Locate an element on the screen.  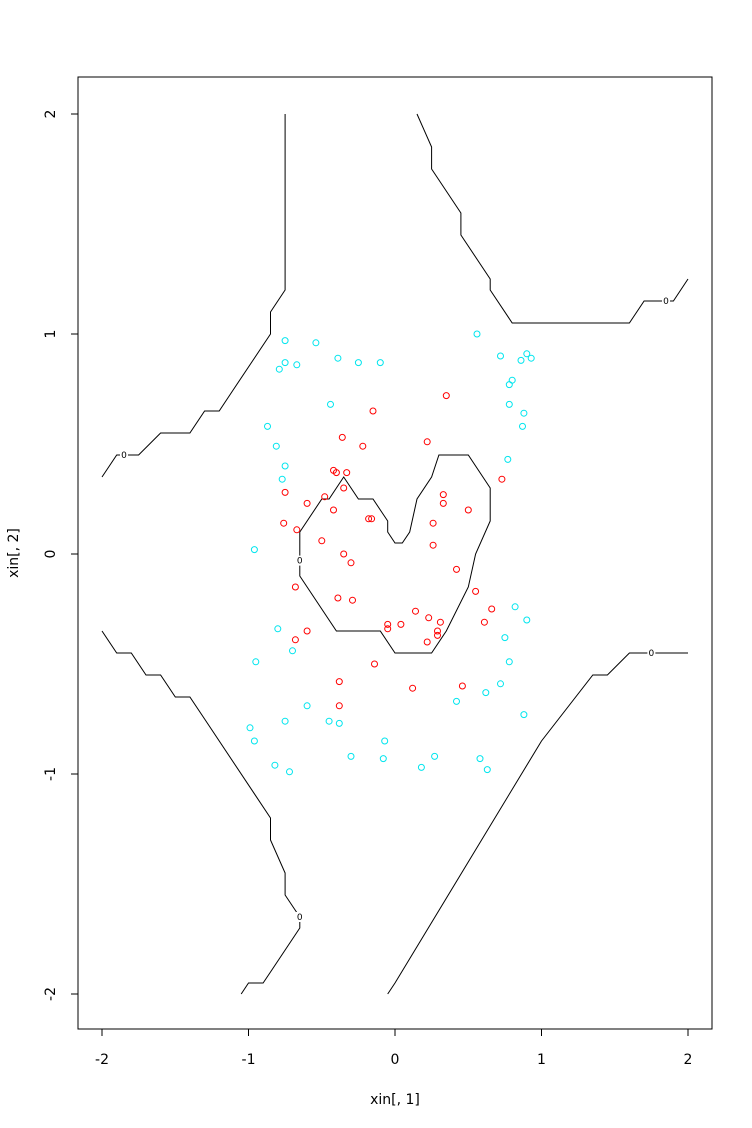
x-tick-label: -1 is located at coordinates (249, 1060).